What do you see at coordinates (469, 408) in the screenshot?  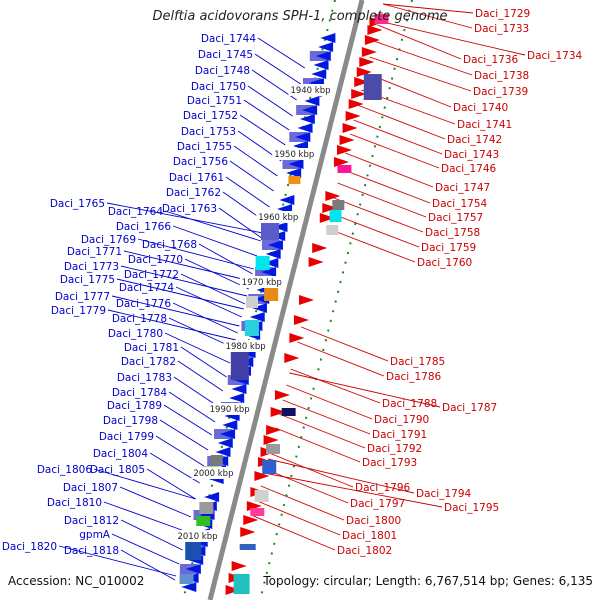 I see `right-gene-label: Daci_1787` at bounding box center [469, 408].